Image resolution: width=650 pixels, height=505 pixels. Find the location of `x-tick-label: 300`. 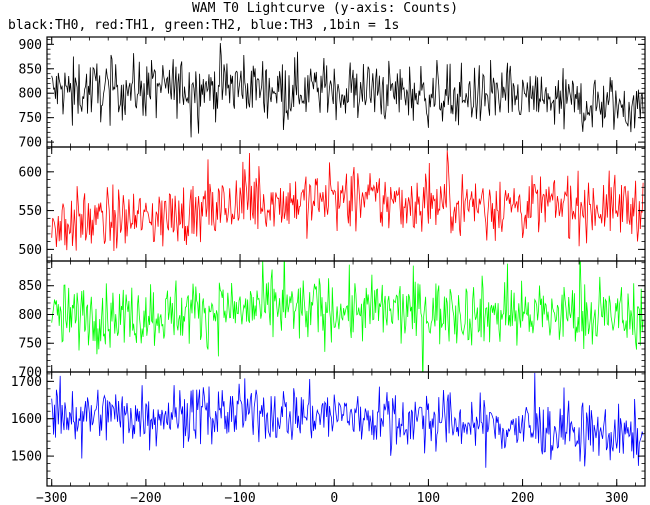

x-tick-label: 300 is located at coordinates (616, 498).